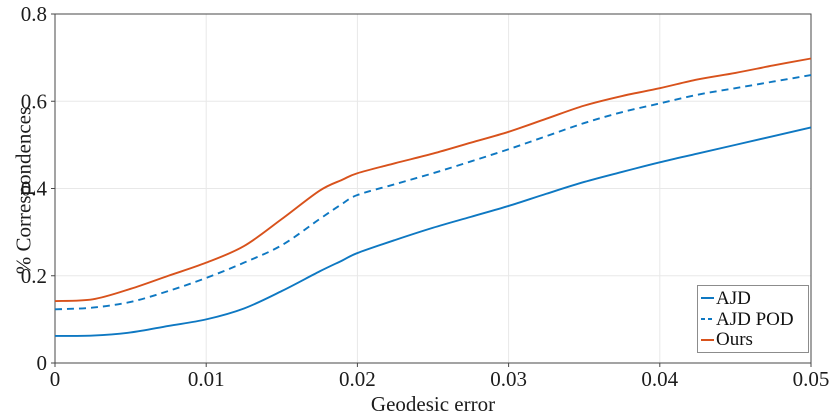  What do you see at coordinates (733, 298) in the screenshot?
I see `legend-label-ajd: AJD` at bounding box center [733, 298].